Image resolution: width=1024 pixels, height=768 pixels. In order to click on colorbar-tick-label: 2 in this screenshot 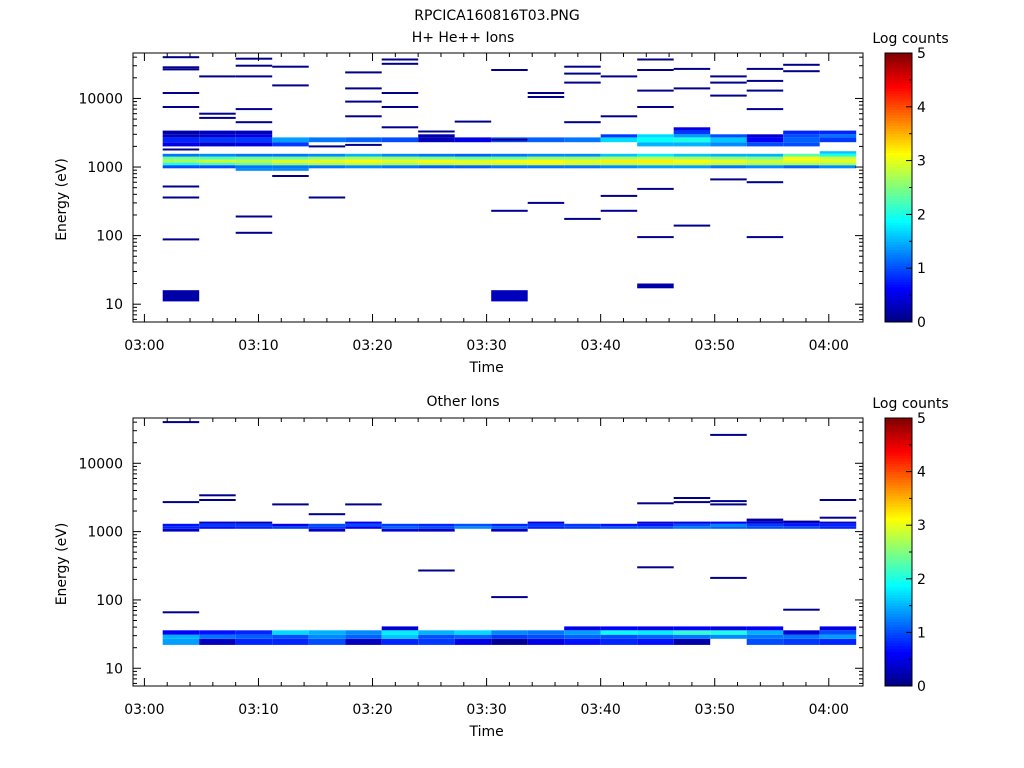, I will do `click(921, 580)`.